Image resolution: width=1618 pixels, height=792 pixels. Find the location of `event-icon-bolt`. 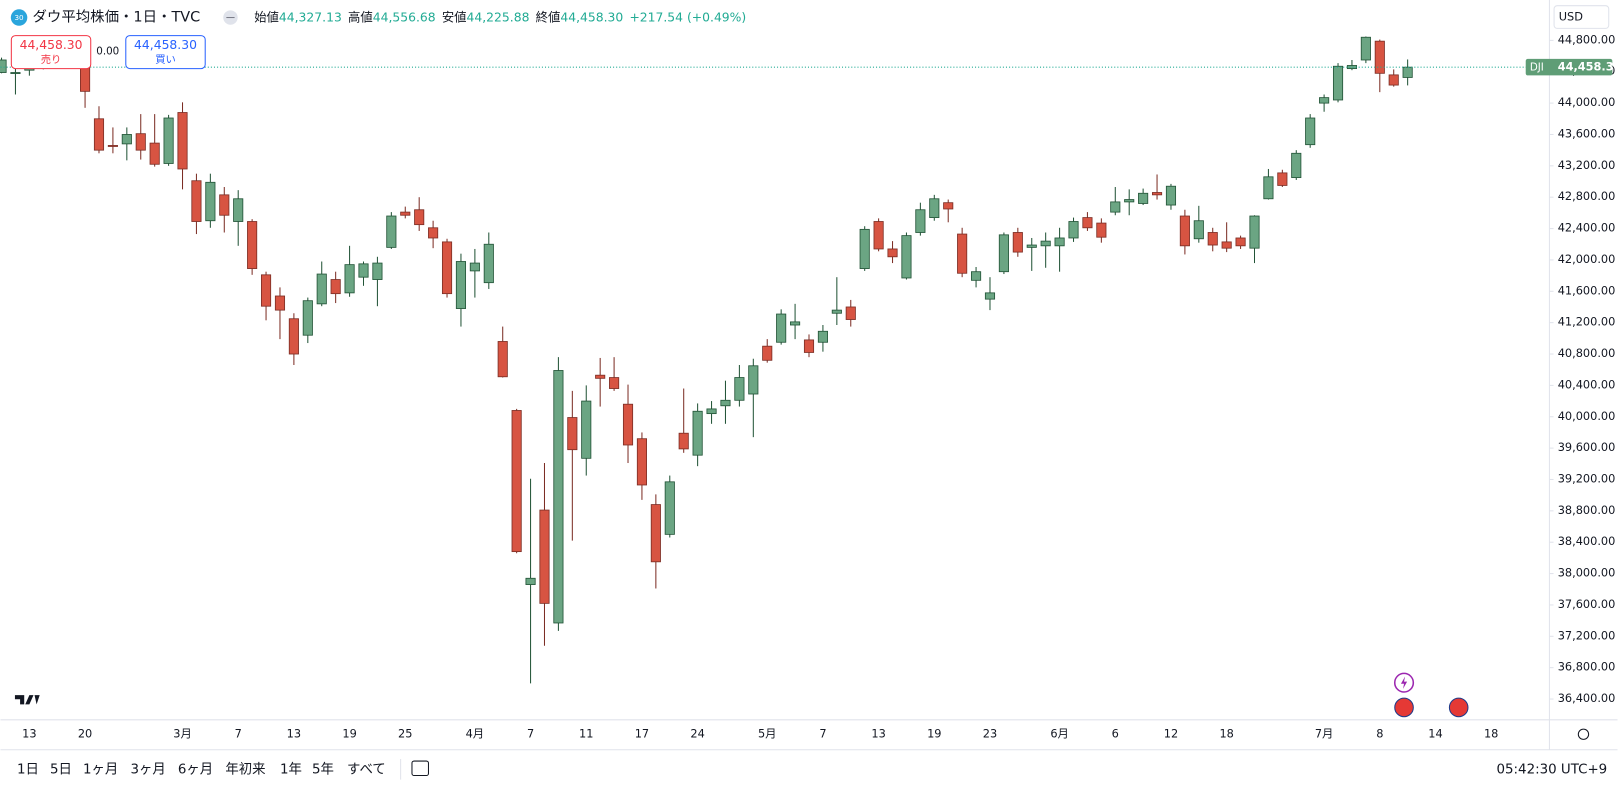

event-icon-bolt is located at coordinates (1404, 682).